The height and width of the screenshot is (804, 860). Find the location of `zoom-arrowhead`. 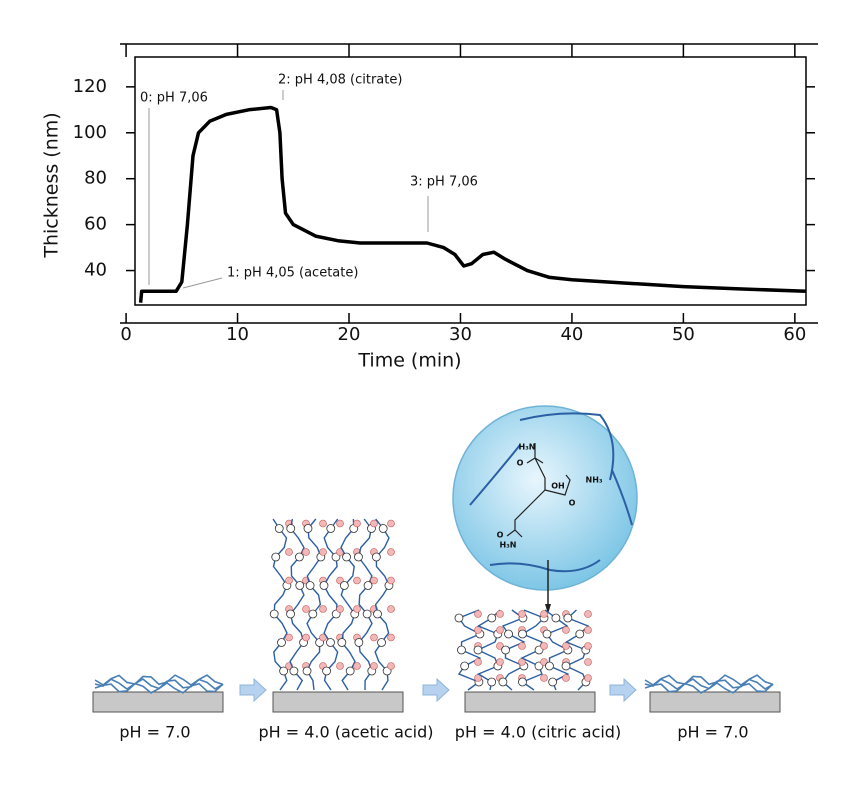

zoom-arrowhead is located at coordinates (548, 609).